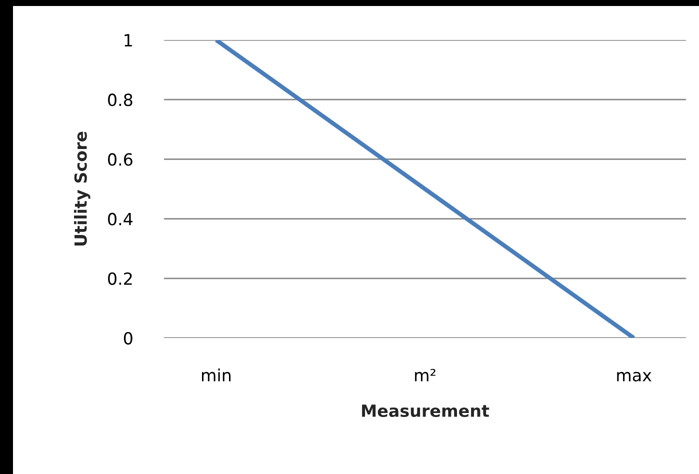 This screenshot has height=474, width=699. I want to click on y-tick-label: 0.2, so click(120, 278).